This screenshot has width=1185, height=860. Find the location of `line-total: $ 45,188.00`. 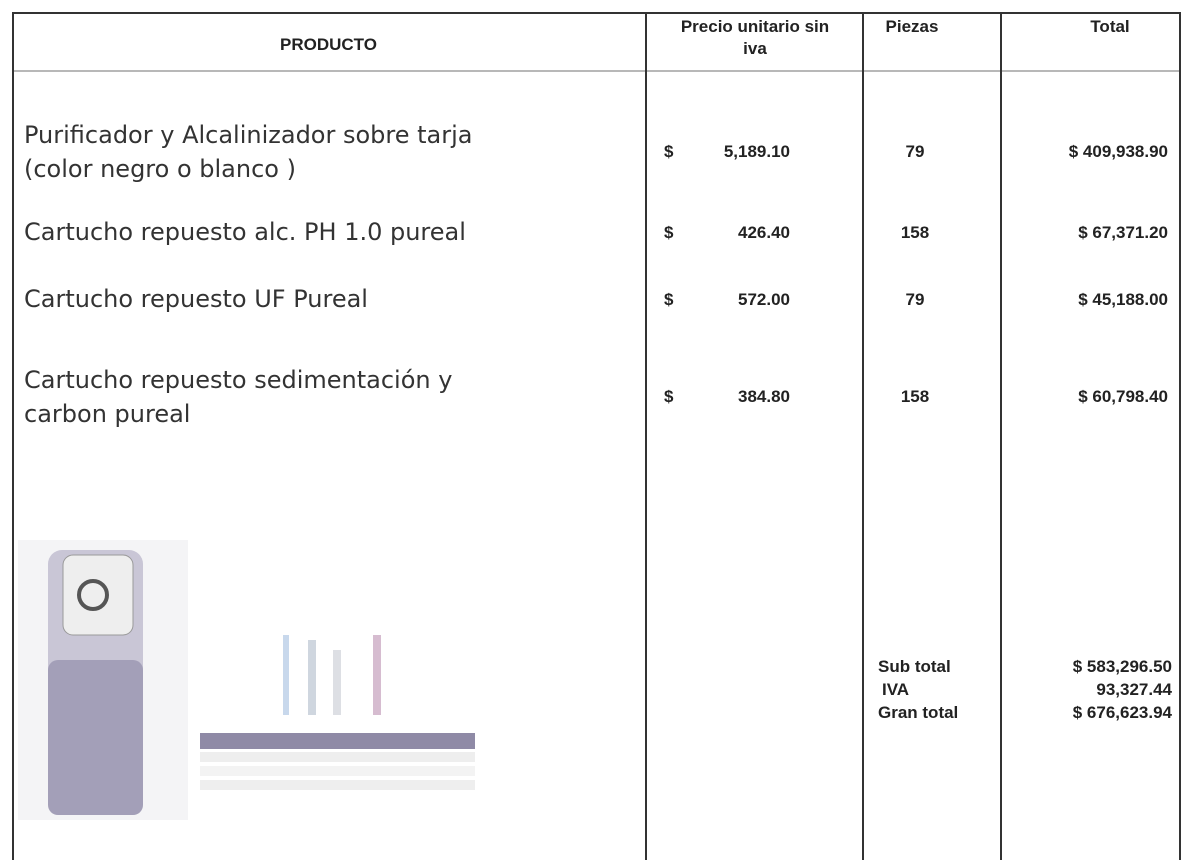

line-total: $ 45,188.00 is located at coordinates (1123, 299).